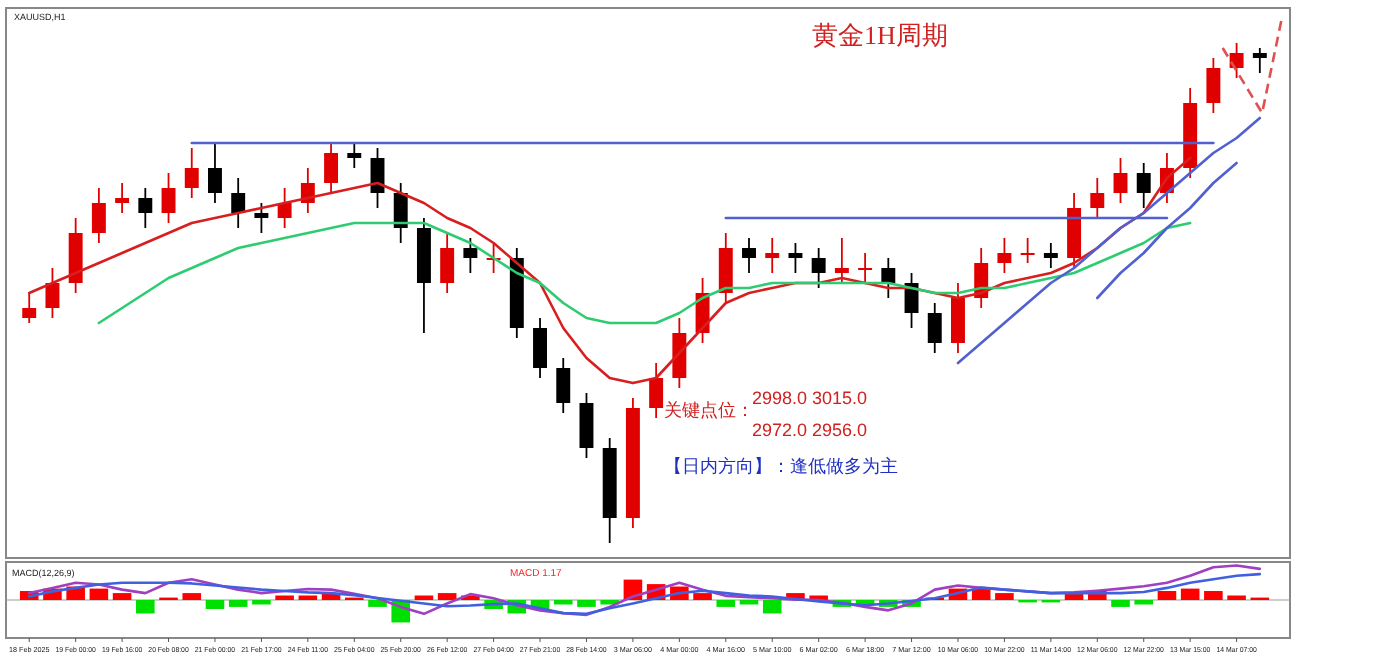 The image size is (1400, 656). What do you see at coordinates (810, 430) in the screenshot?
I see `annotation: 2972.0 2956.0` at bounding box center [810, 430].